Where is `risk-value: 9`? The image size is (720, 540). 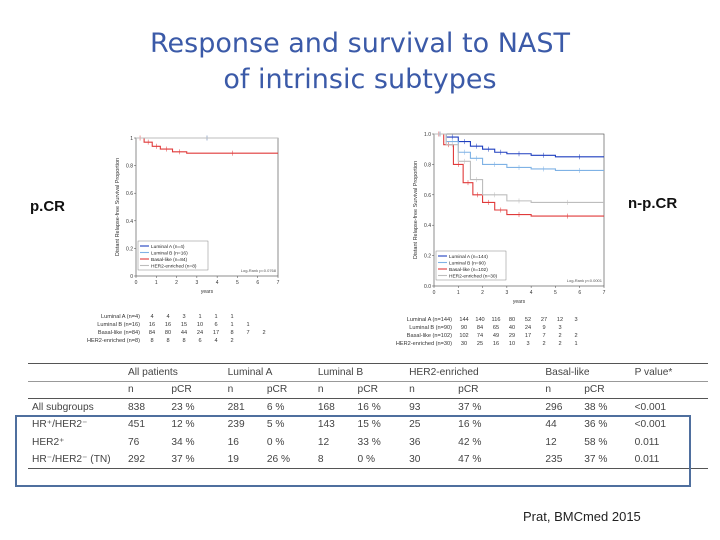 risk-value: 9 is located at coordinates (544, 328).